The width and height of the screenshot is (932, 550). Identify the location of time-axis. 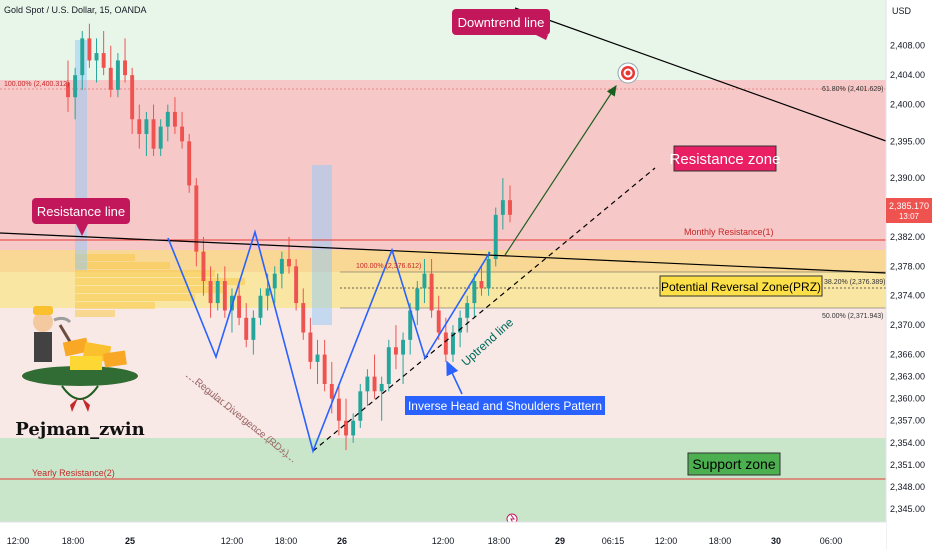
(443, 536).